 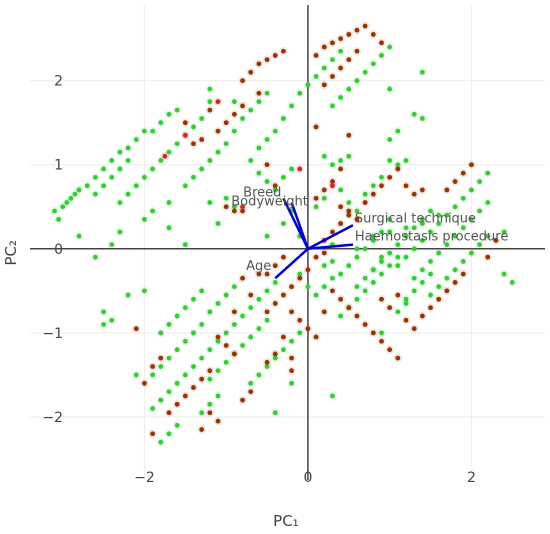 What do you see at coordinates (262, 192) in the screenshot?
I see `loading-label: Breed` at bounding box center [262, 192].